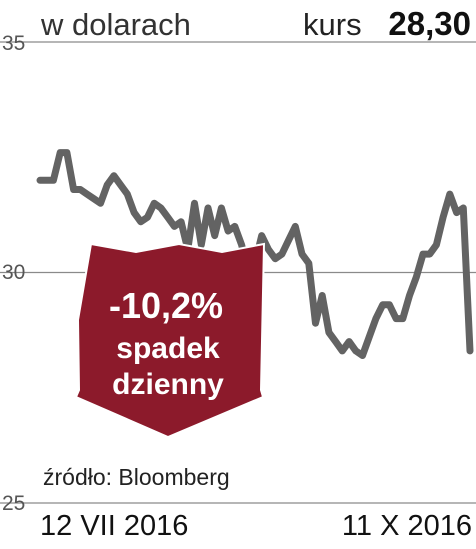  What do you see at coordinates (168, 384) in the screenshot?
I see `change-label-line2: dzienny` at bounding box center [168, 384].